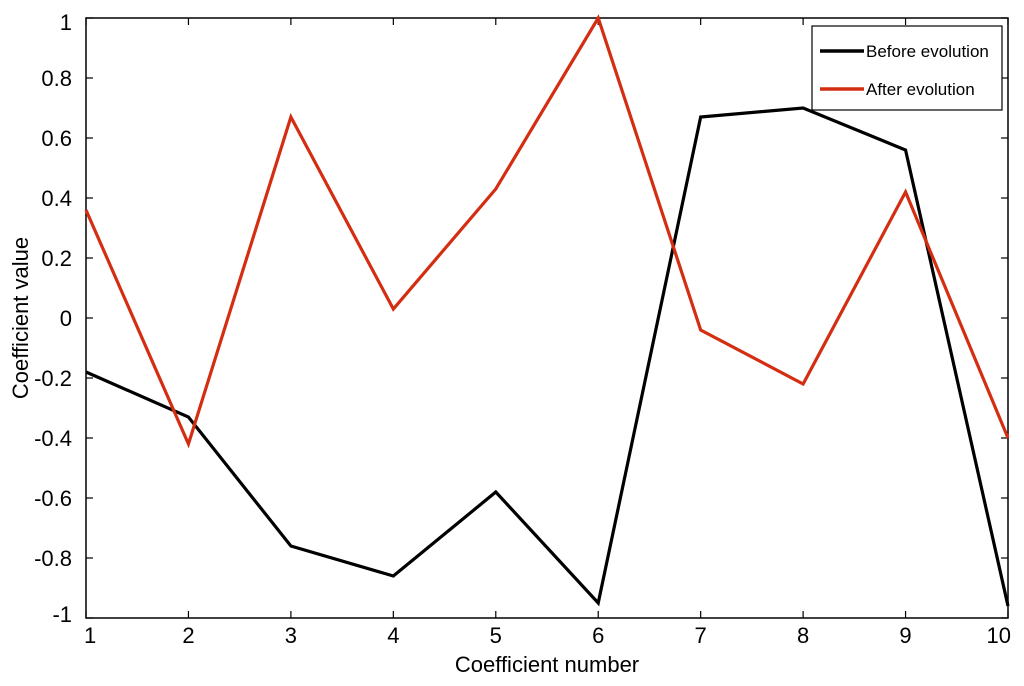 This screenshot has width=1024, height=686. I want to click on y-tick-label: 0.4, so click(56, 198).